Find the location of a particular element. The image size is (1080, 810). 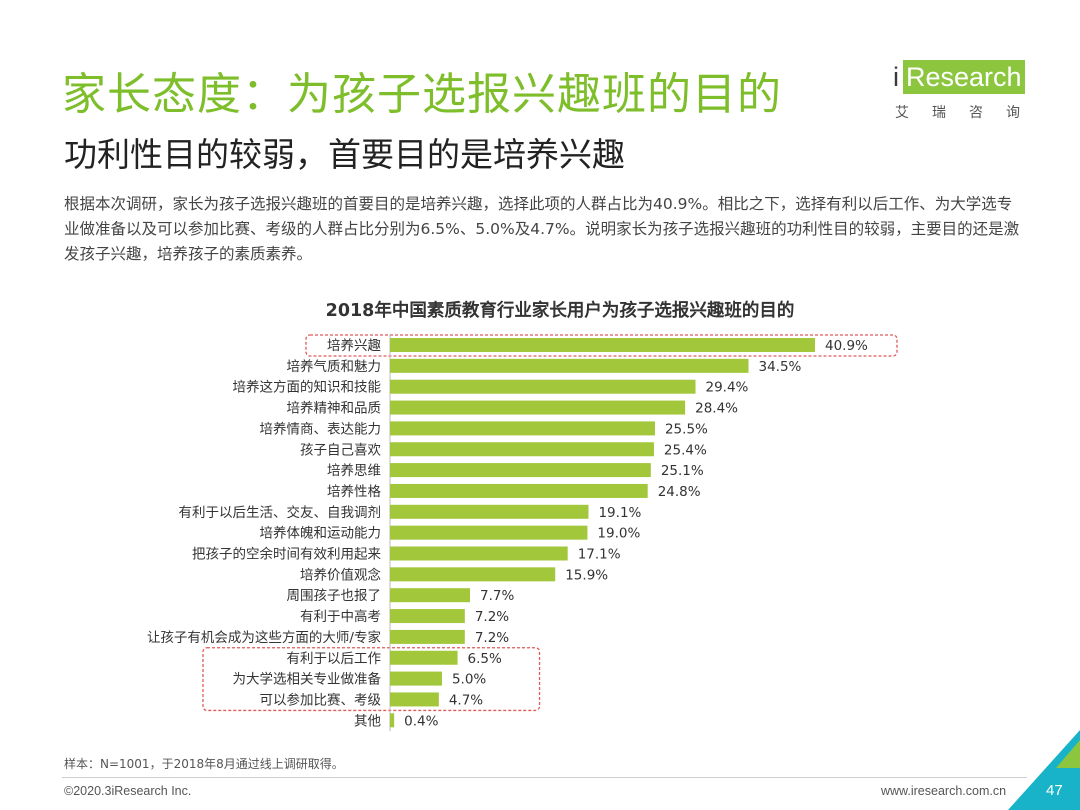

iresearch-logo: i Research 艾瑞咨询 is located at coordinates (963, 91).